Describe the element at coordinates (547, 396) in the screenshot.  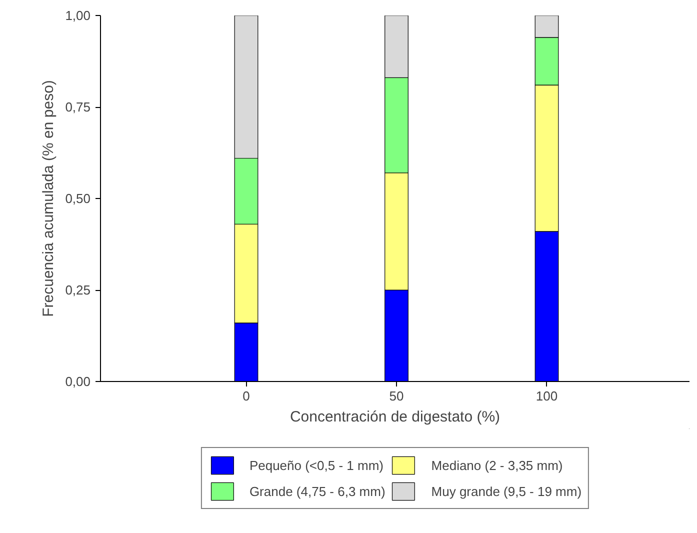
I see `x-tick-label: 100` at that location.